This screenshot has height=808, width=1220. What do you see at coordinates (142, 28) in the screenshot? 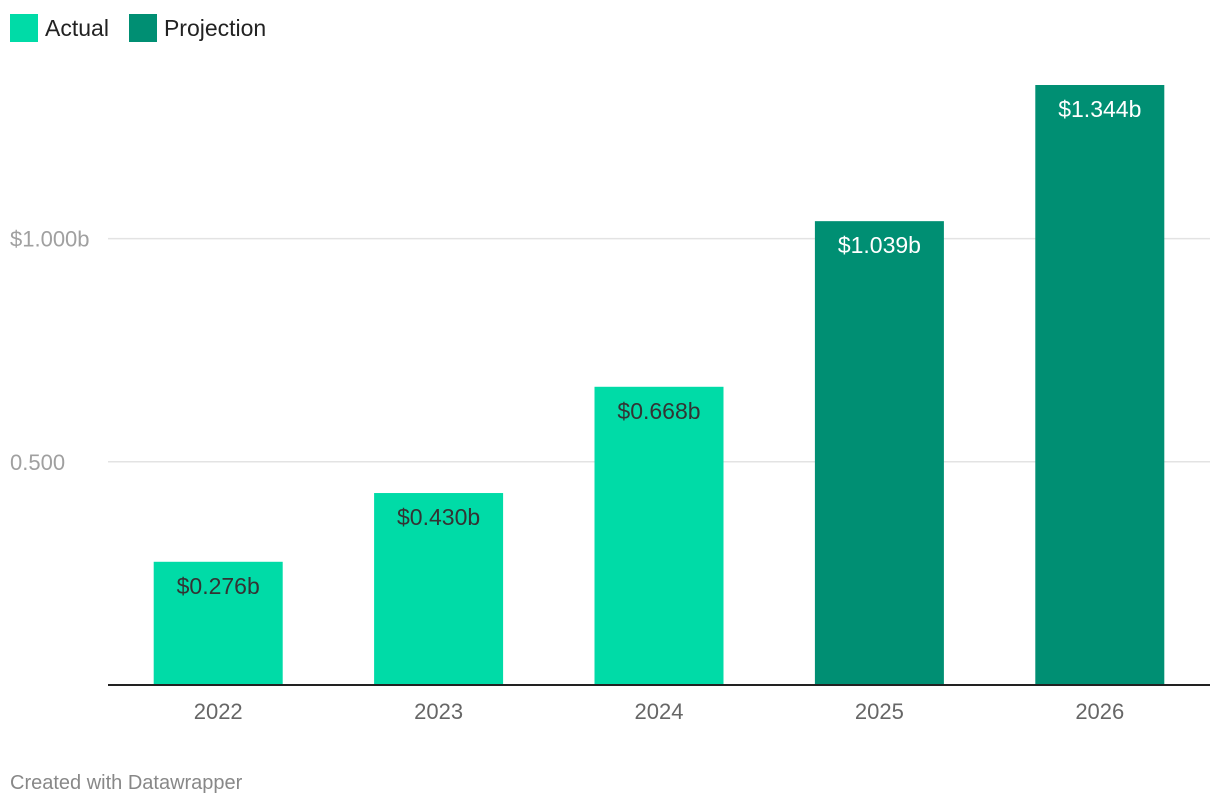
I see `legend-swatch-projection` at bounding box center [142, 28].